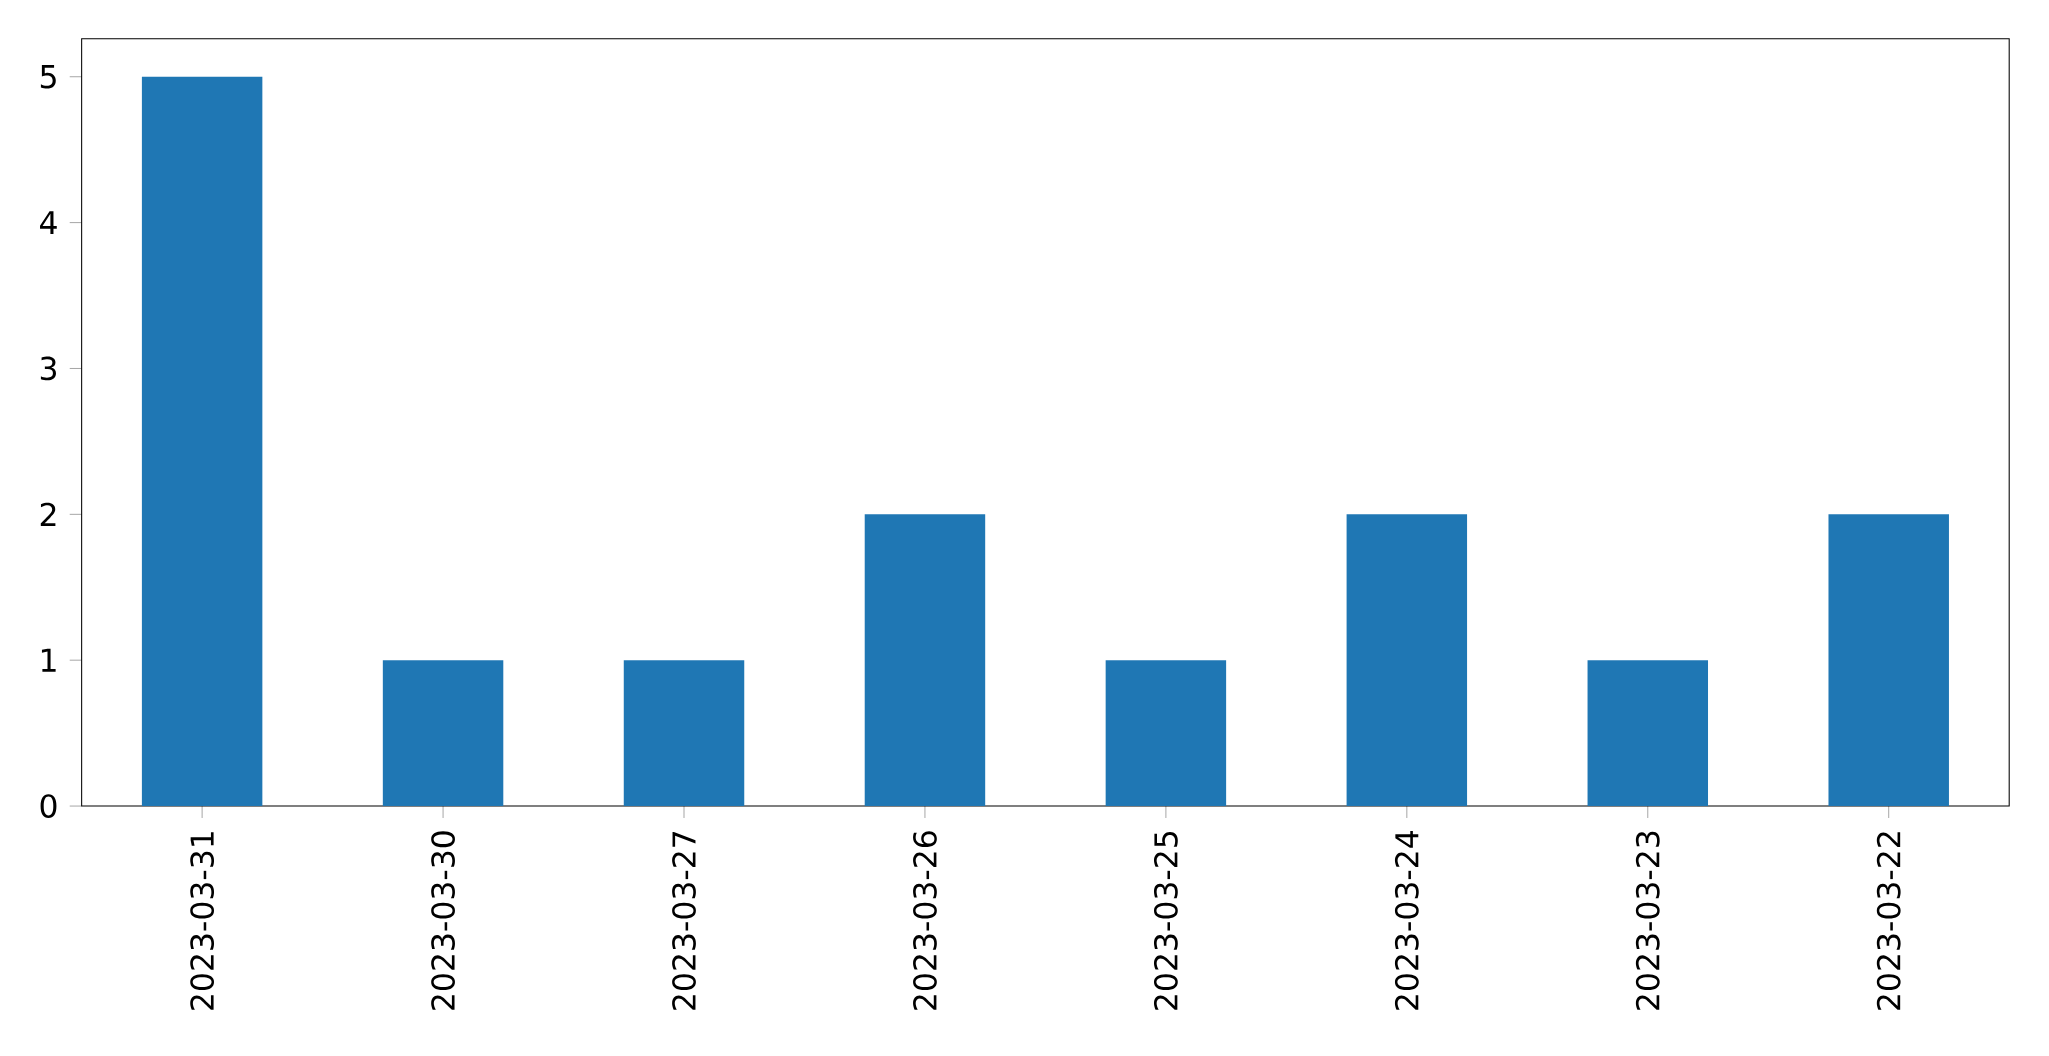 The image size is (2049, 1056). What do you see at coordinates (48, 77) in the screenshot?
I see `y-tick-label: 5` at bounding box center [48, 77].